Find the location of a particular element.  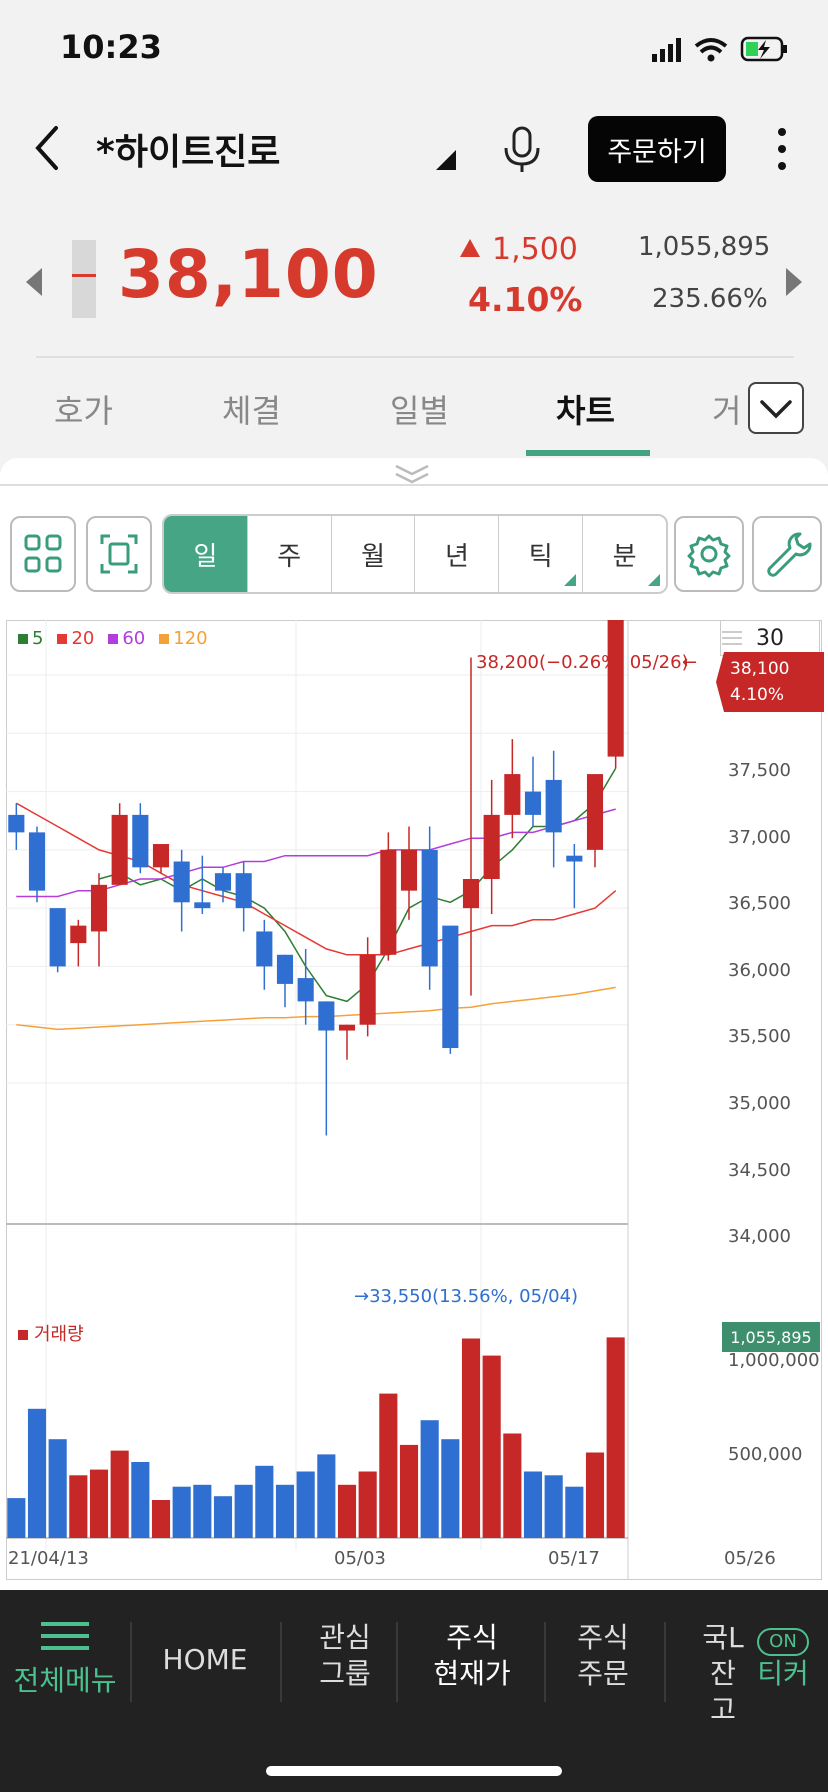

tab-chart: 차트 is located at coordinates (585, 411).